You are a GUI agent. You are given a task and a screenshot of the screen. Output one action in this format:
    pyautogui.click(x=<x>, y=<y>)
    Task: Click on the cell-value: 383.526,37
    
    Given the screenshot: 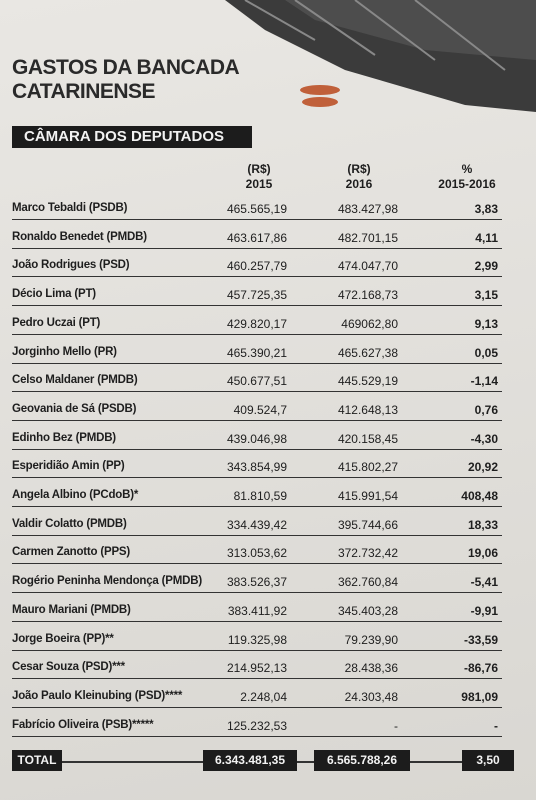 What is the action you would take?
    pyautogui.click(x=256, y=582)
    